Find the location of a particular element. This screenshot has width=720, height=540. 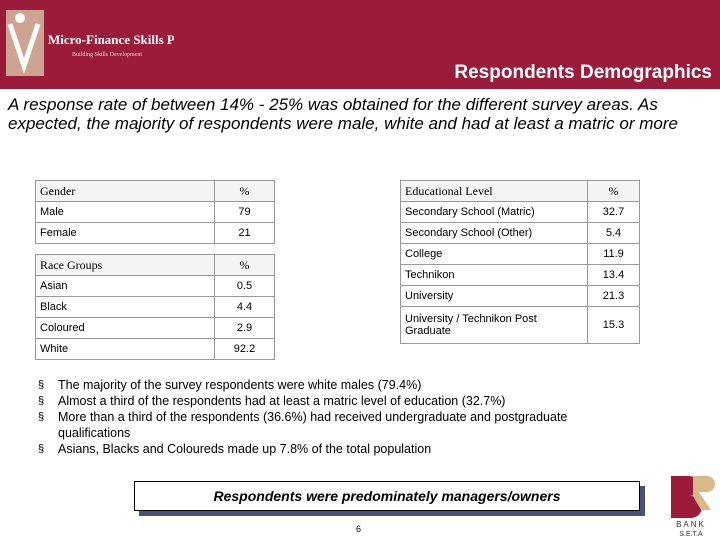

table-row: Female 21 is located at coordinates (155, 233).